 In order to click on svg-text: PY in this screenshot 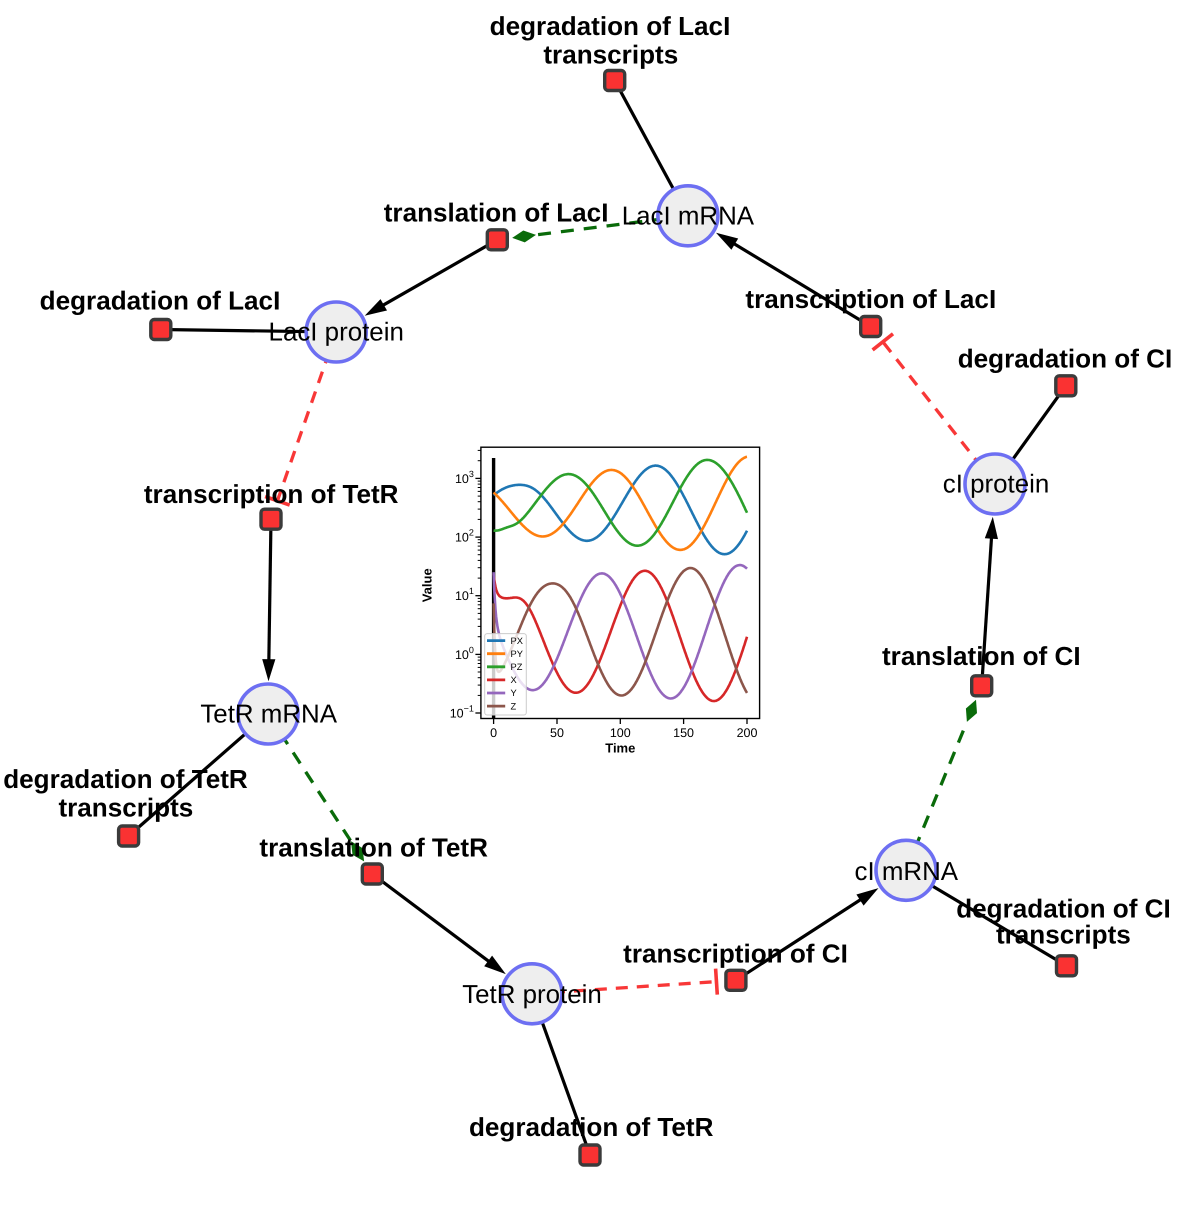, I will do `click(517, 654)`.